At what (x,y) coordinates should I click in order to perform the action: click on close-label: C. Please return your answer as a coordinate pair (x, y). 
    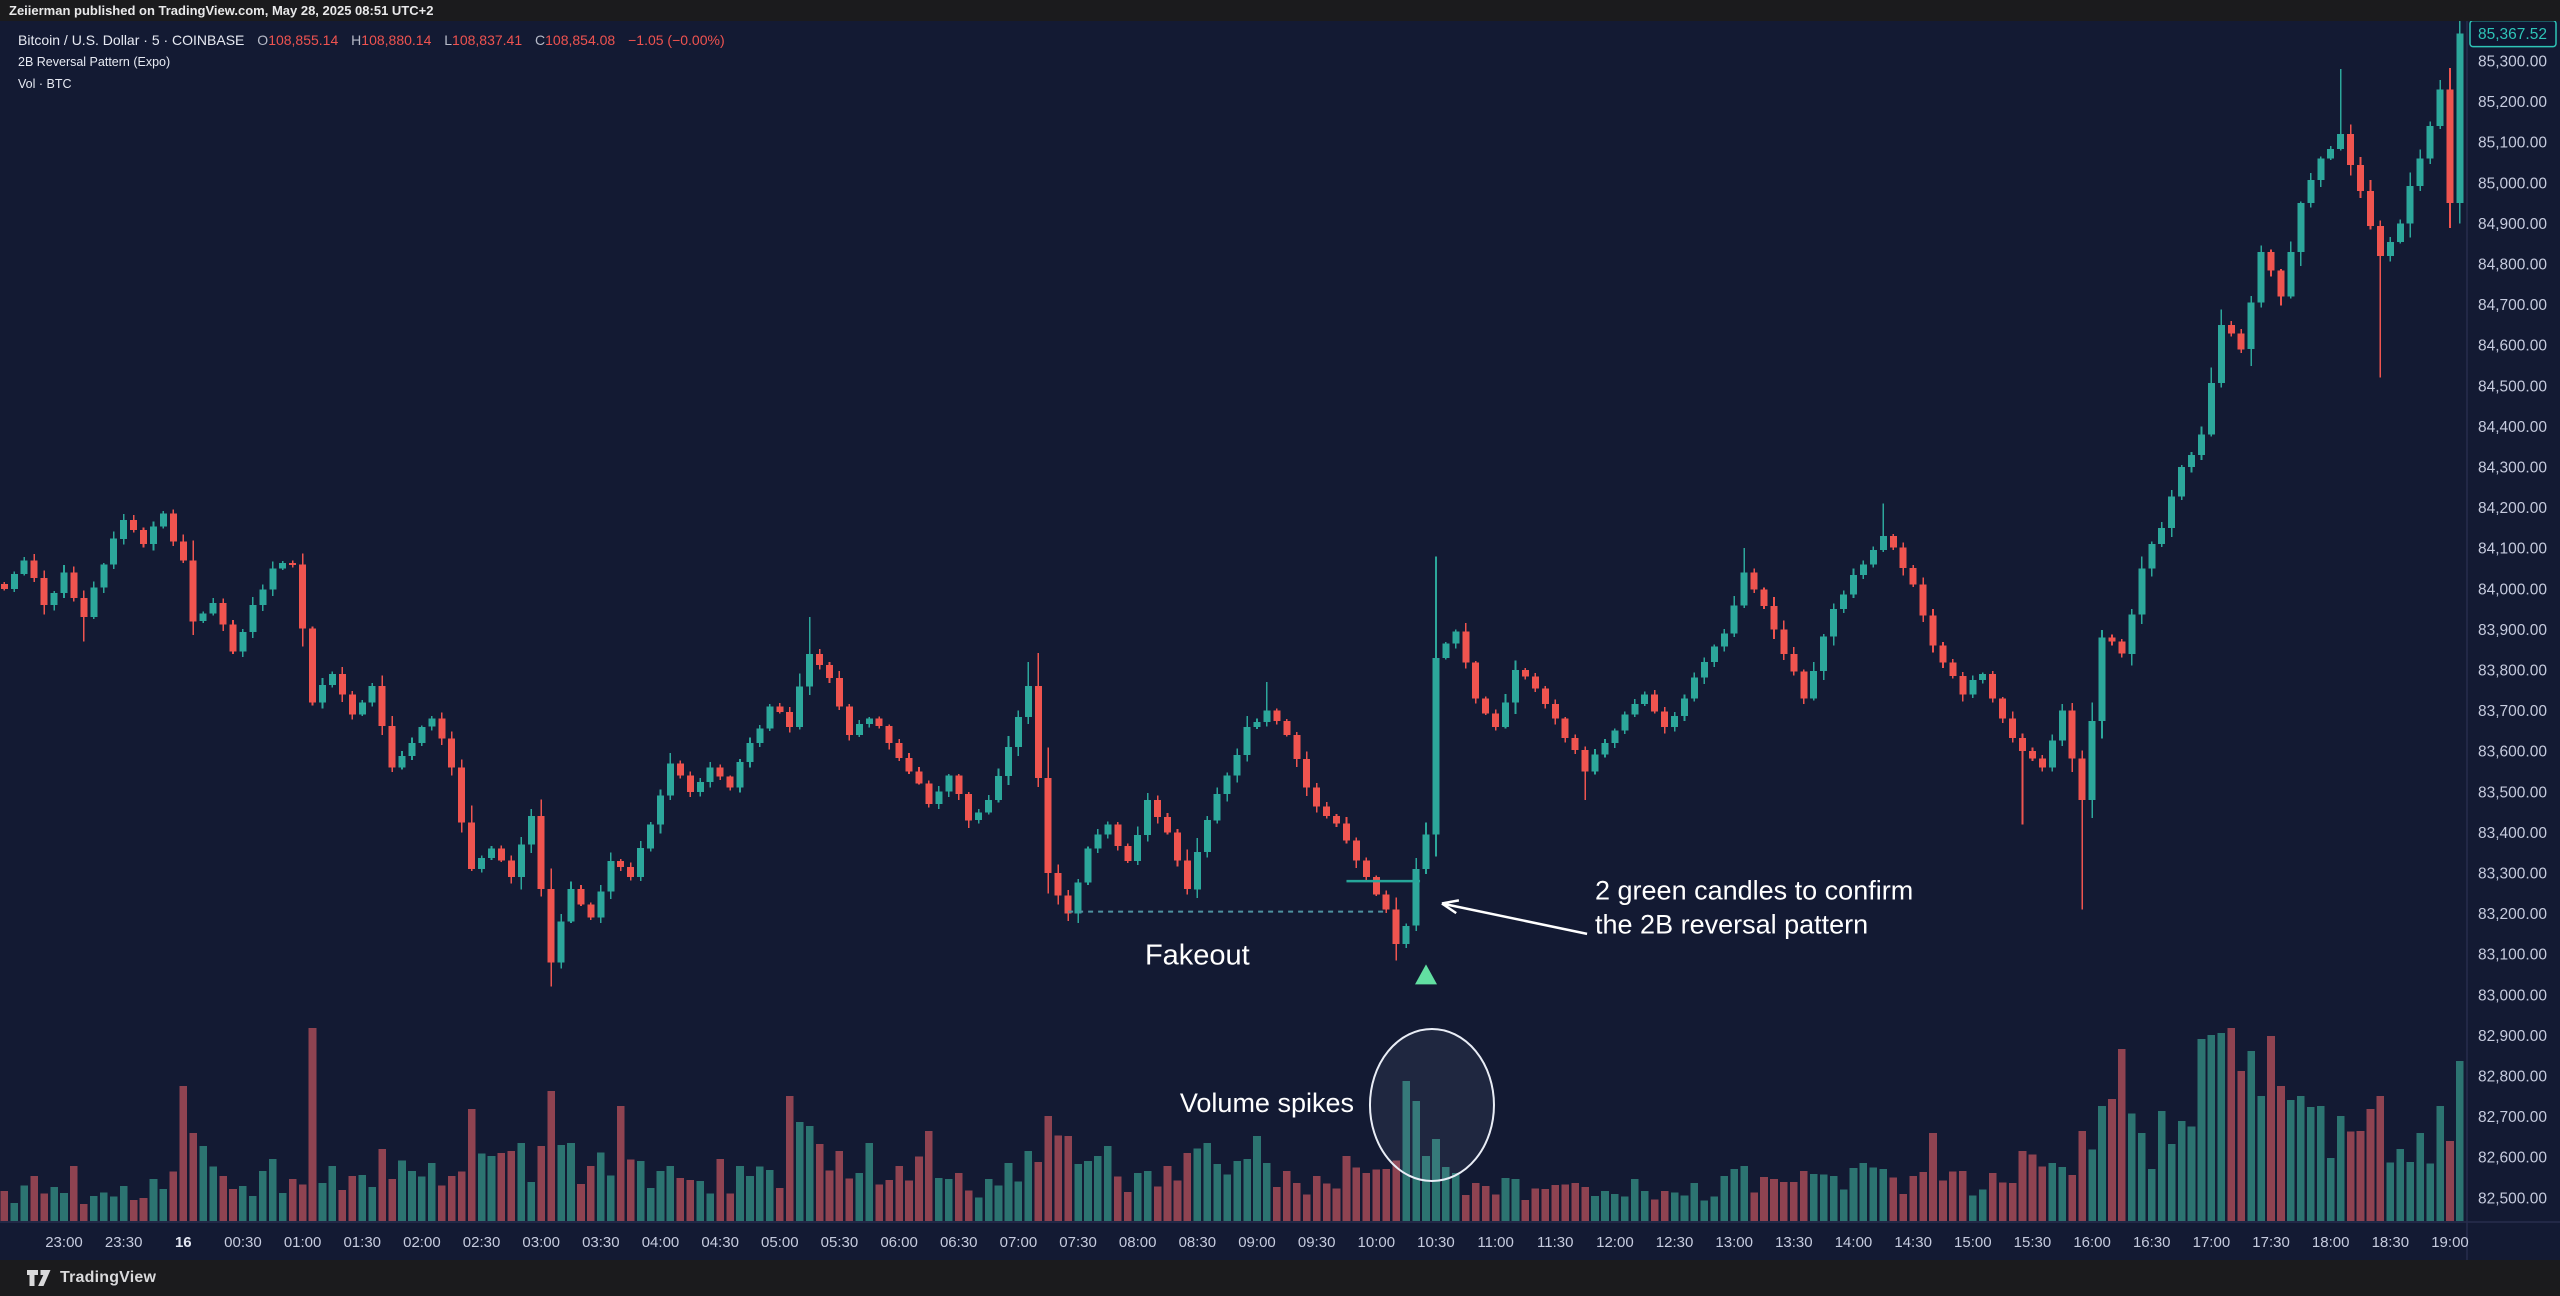
    Looking at the image, I should click on (540, 40).